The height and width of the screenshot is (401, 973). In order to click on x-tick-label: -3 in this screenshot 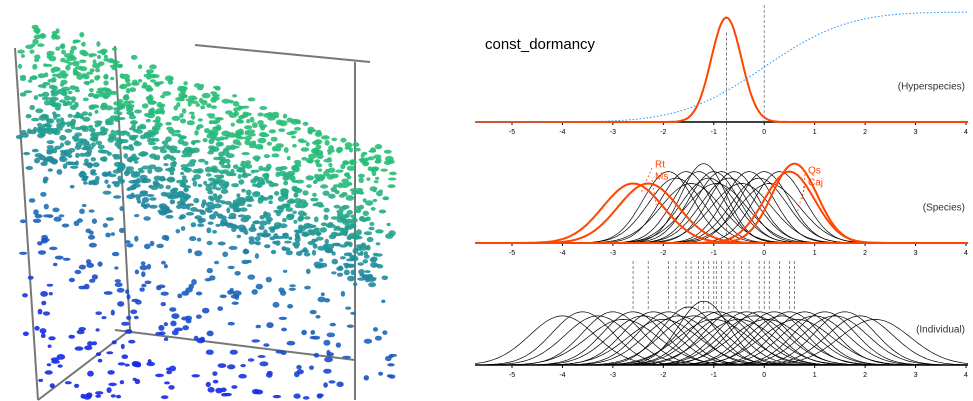, I will do `click(613, 253)`.